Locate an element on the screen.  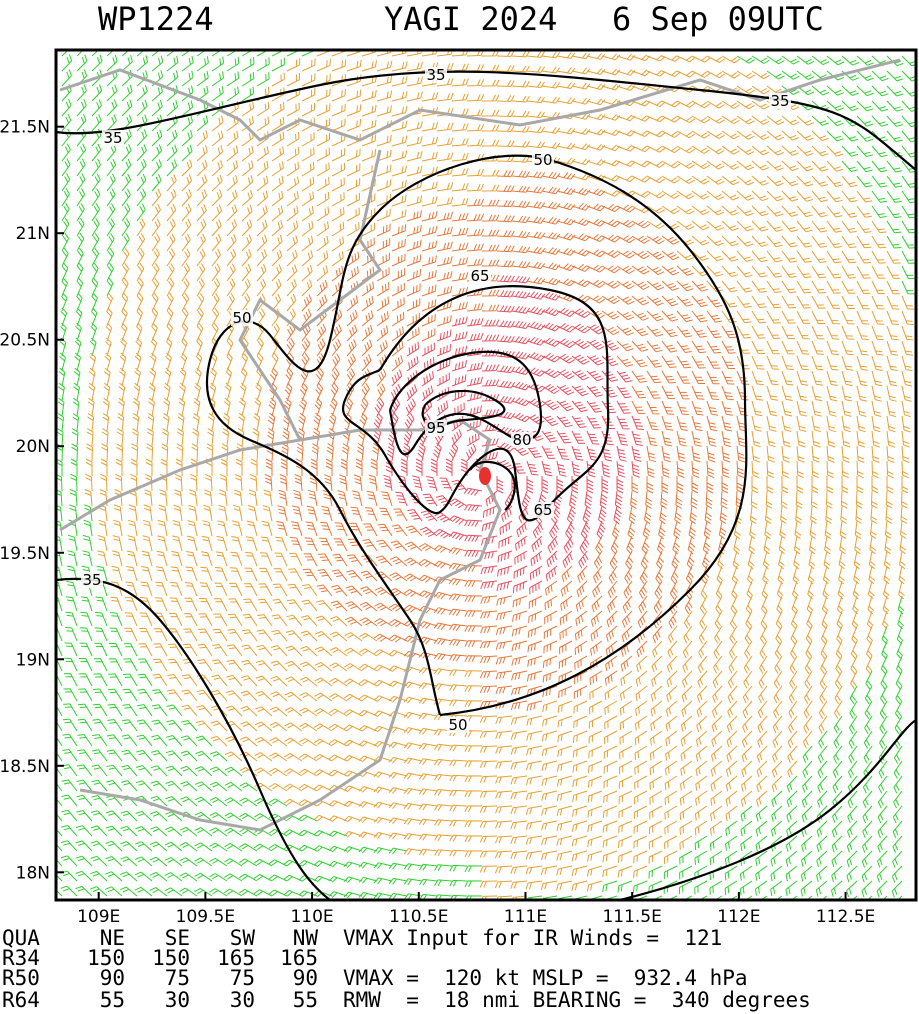
table-header: NE is located at coordinates (112, 938).